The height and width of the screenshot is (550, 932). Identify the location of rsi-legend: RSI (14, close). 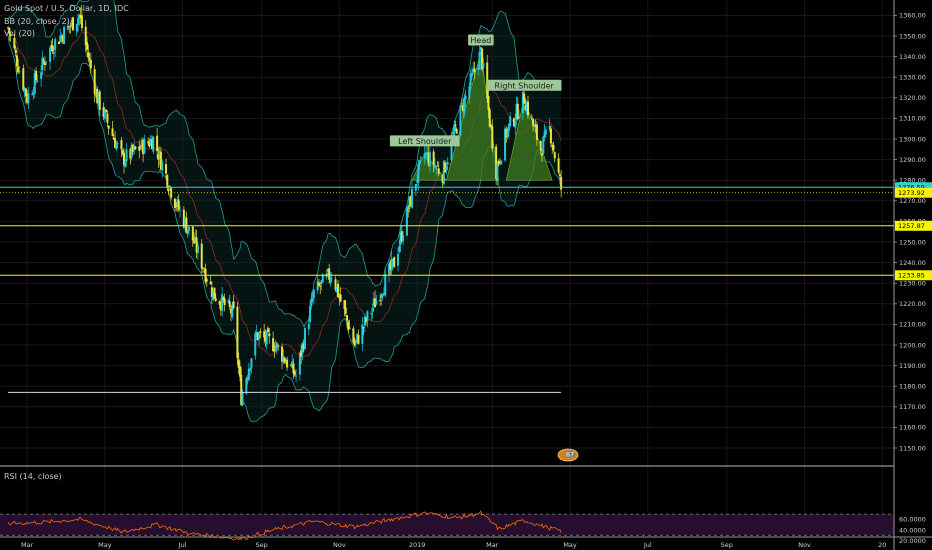
(33, 476).